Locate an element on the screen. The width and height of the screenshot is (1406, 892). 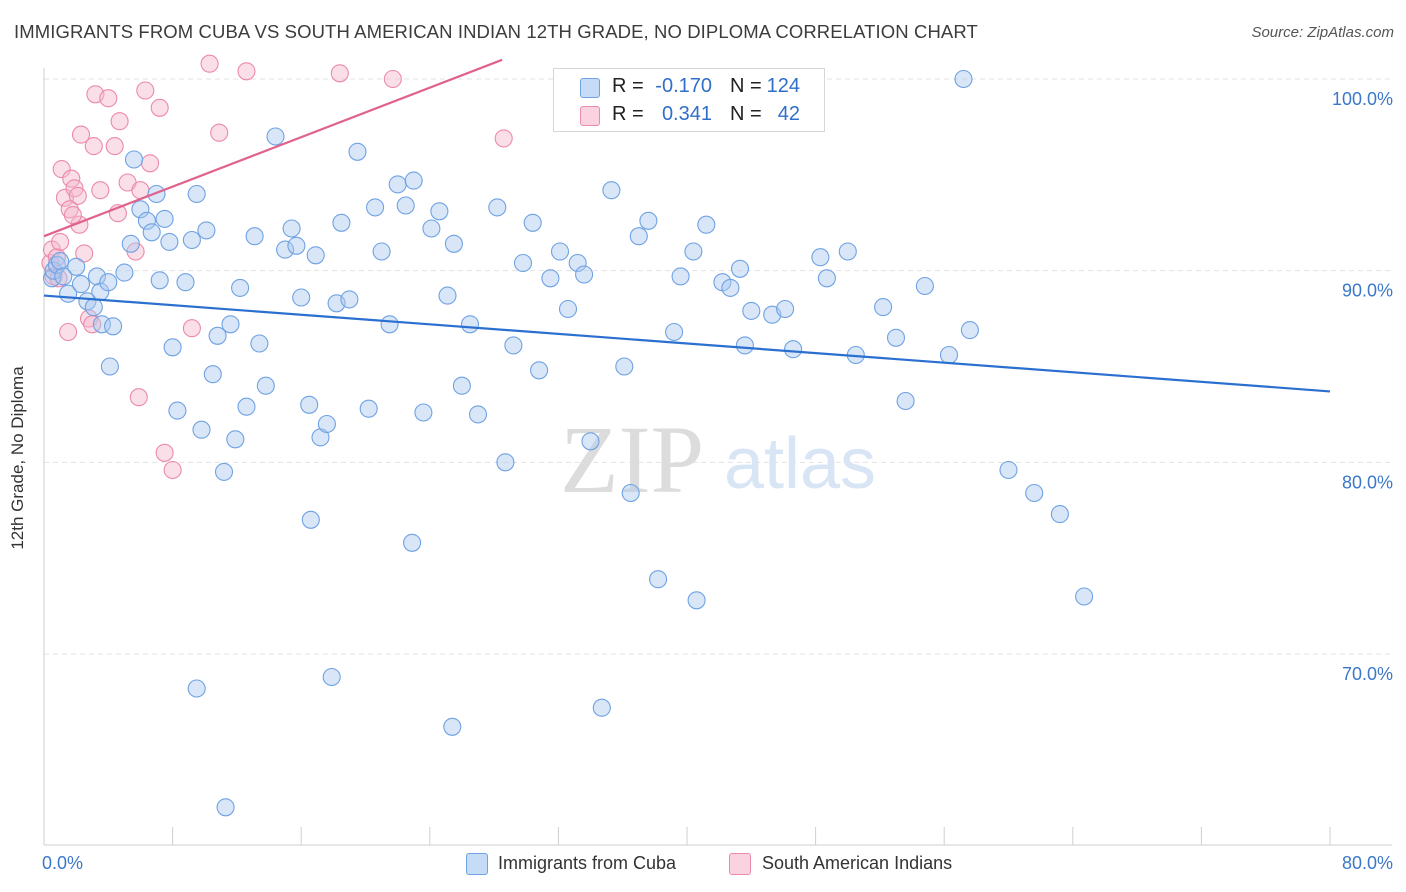
watermark-zip: ZIP is located at coordinates (632, 459).